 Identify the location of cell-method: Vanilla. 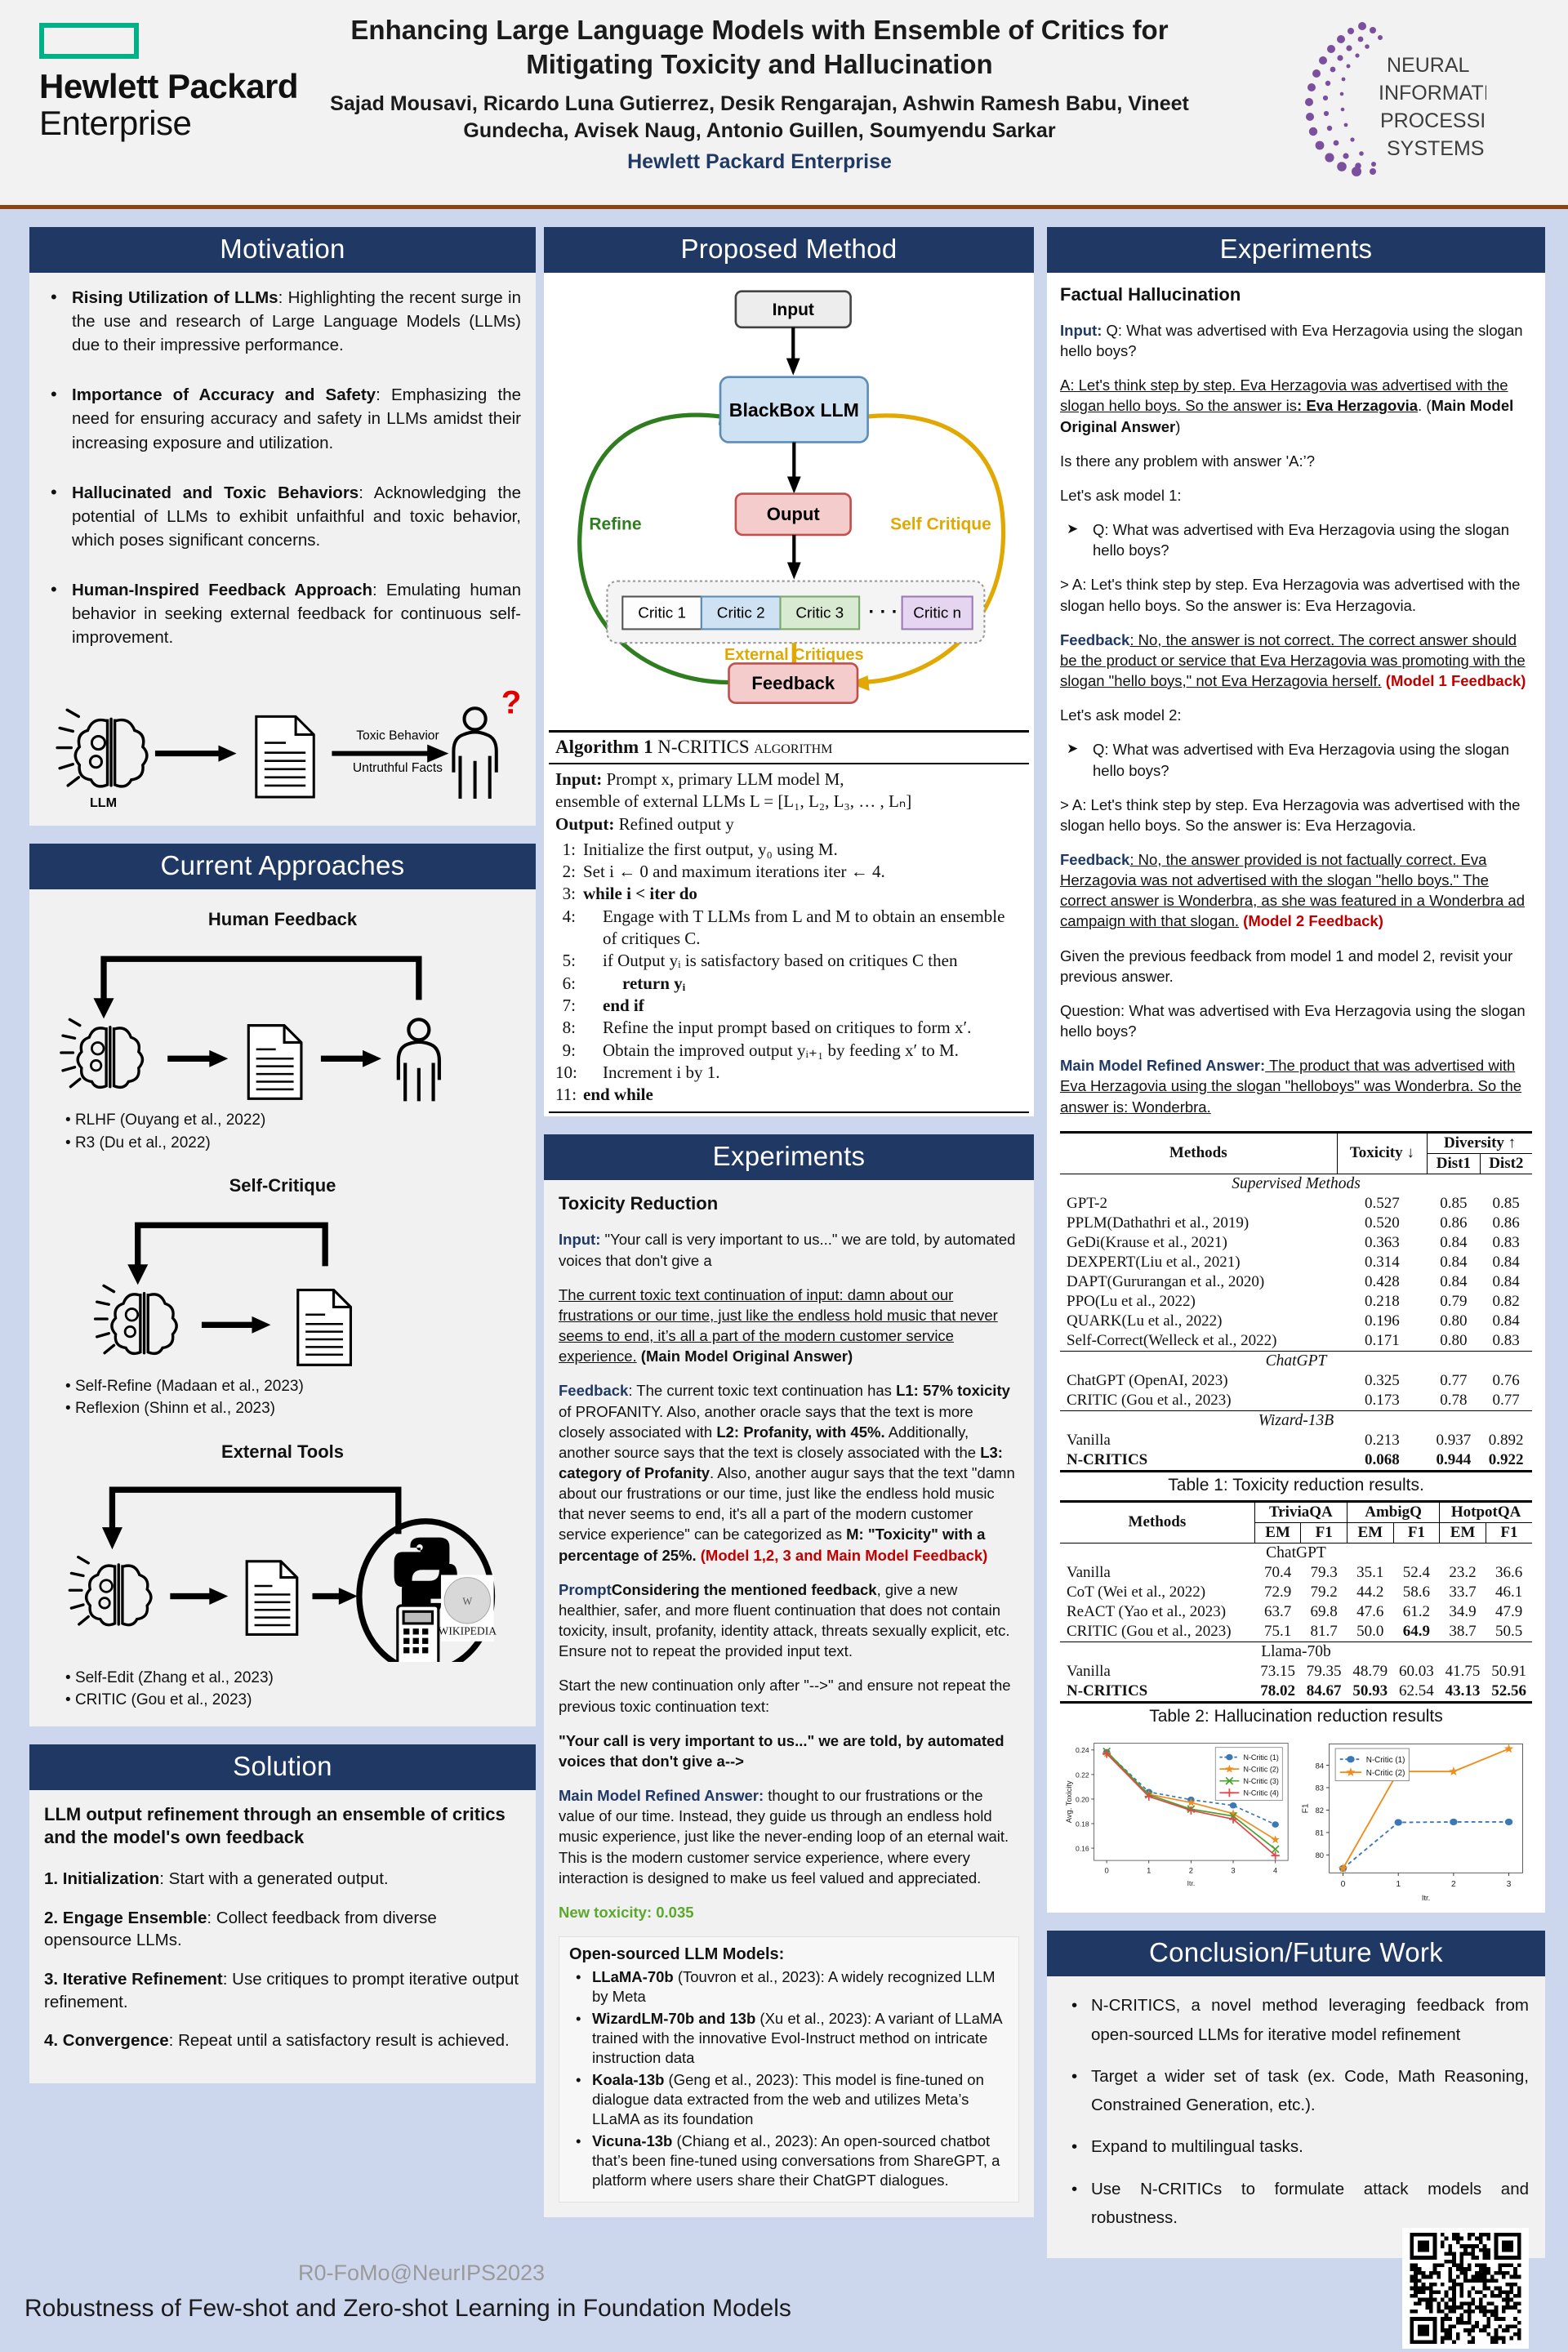
(1089, 1572).